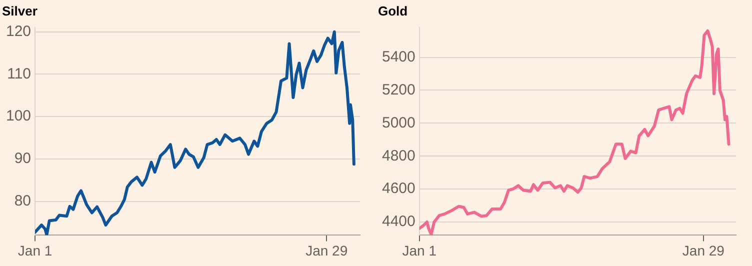  Describe the element at coordinates (19, 73) in the screenshot. I see `y-tick-label: 110` at that location.